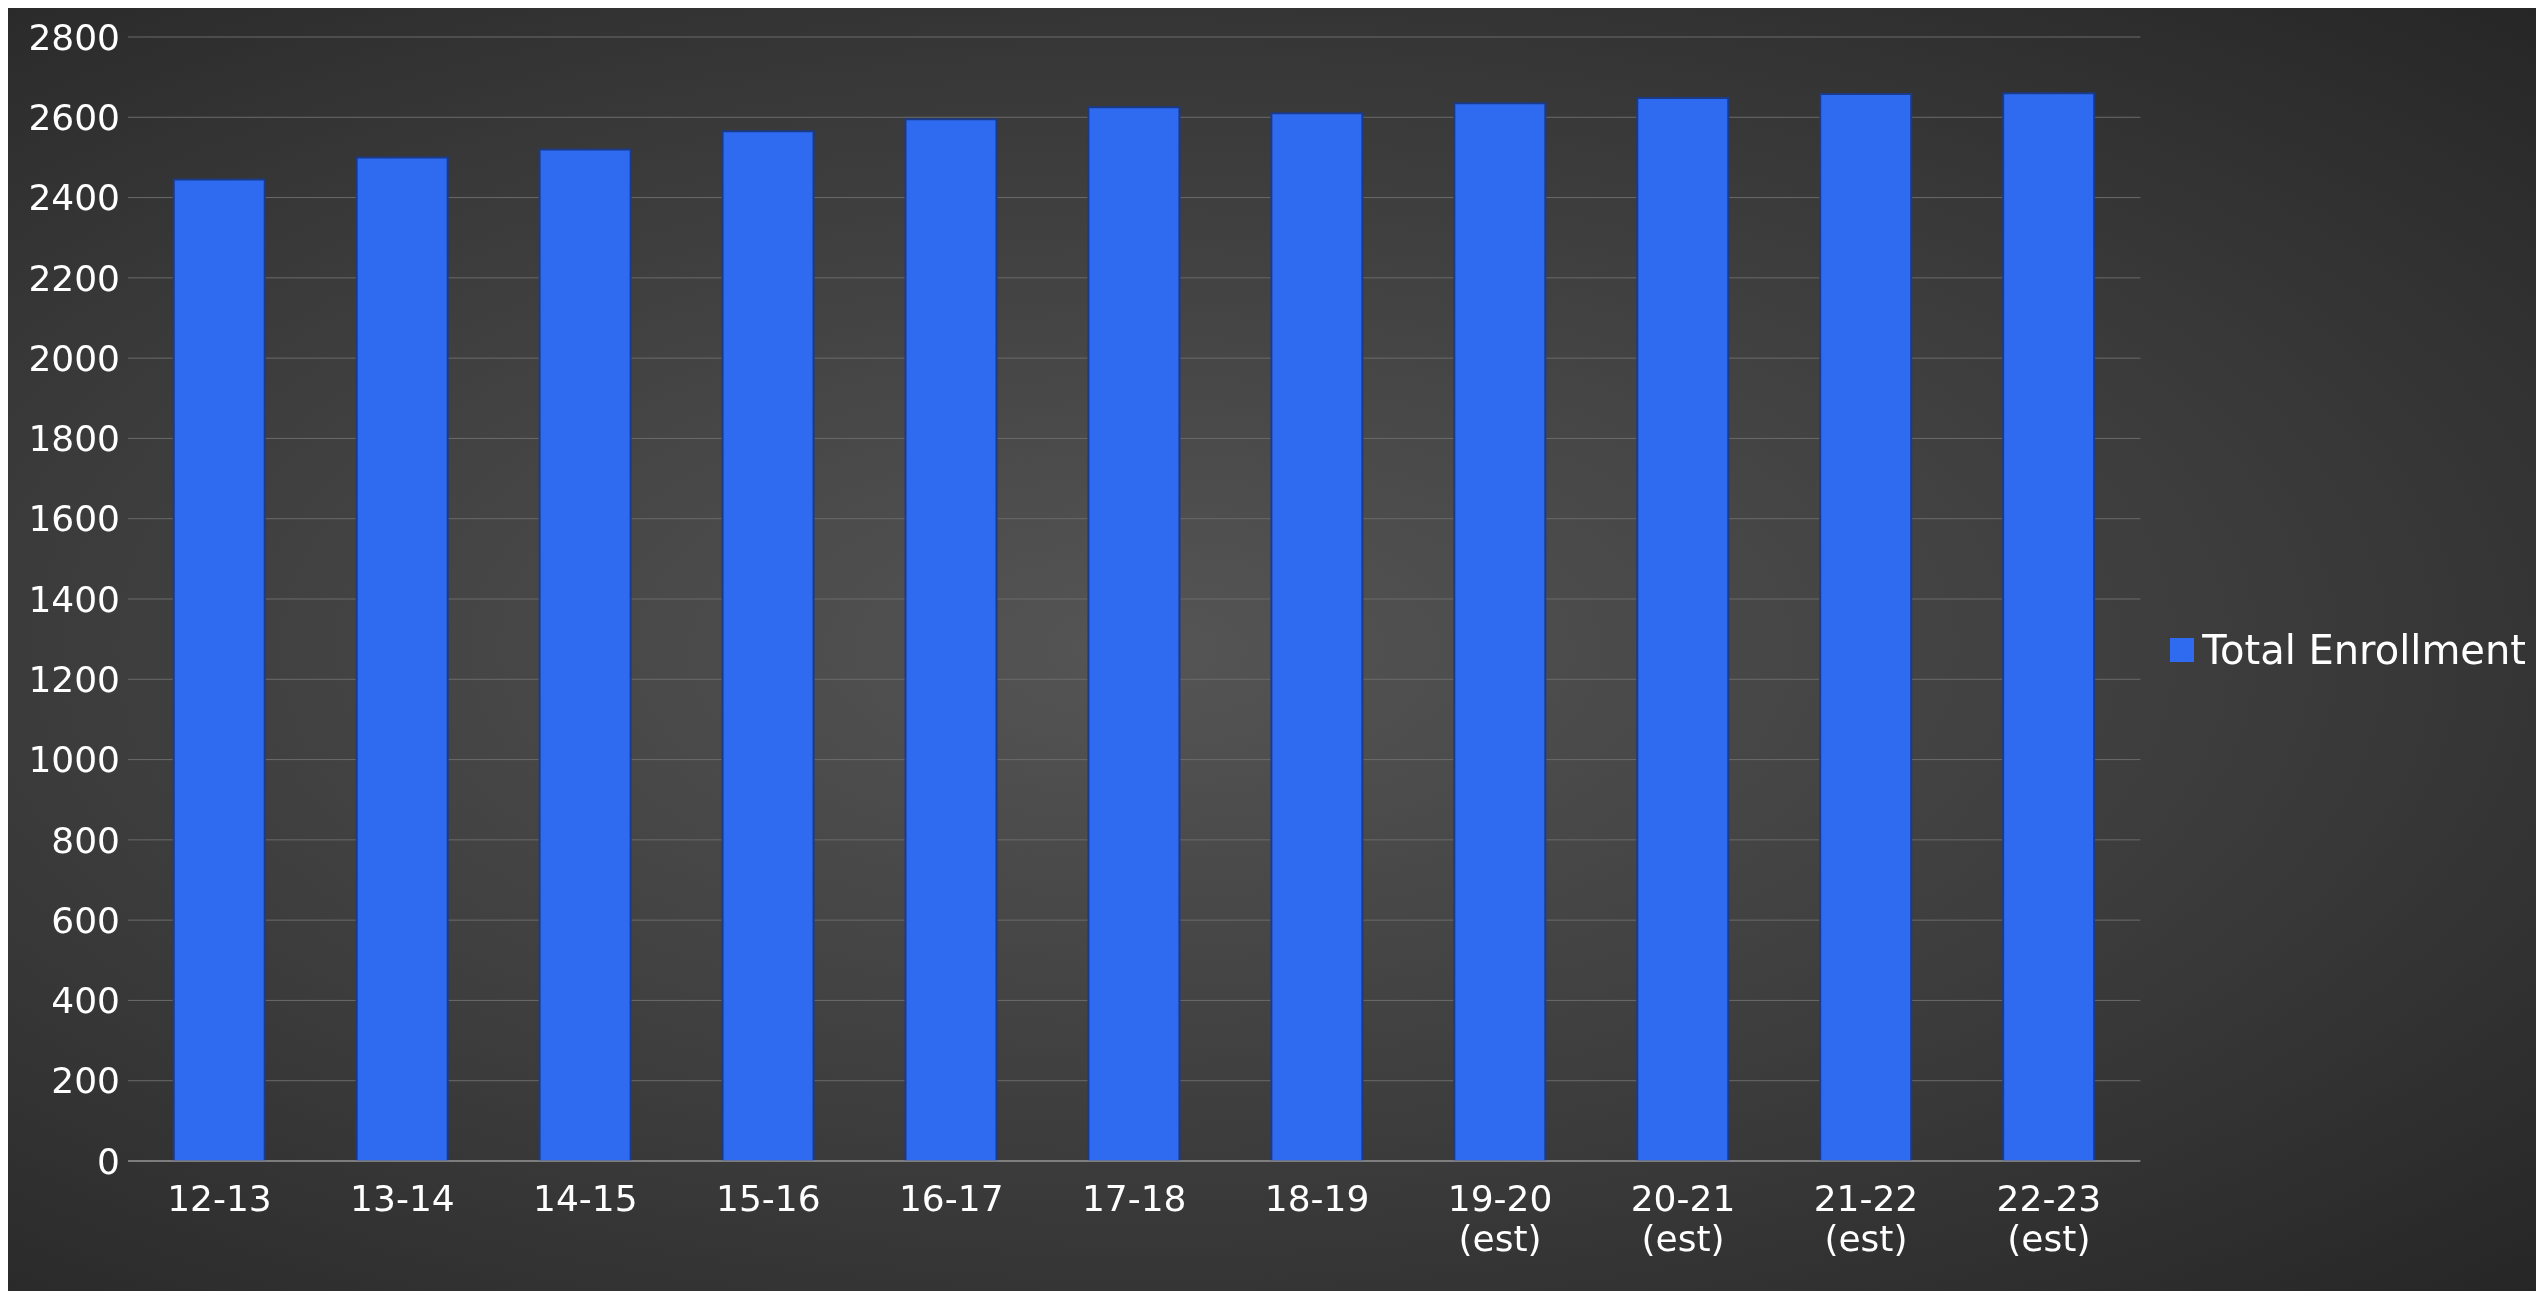 This screenshot has width=2544, height=1299. I want to click on x-tick-label: 15-16, so click(768, 1198).